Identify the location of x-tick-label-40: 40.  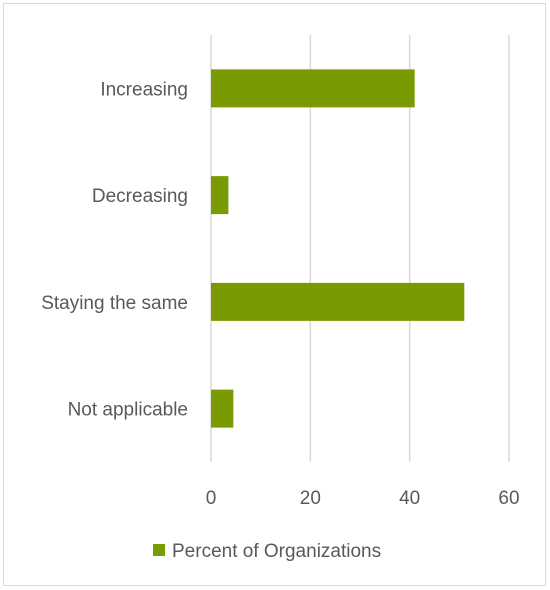
(409, 498).